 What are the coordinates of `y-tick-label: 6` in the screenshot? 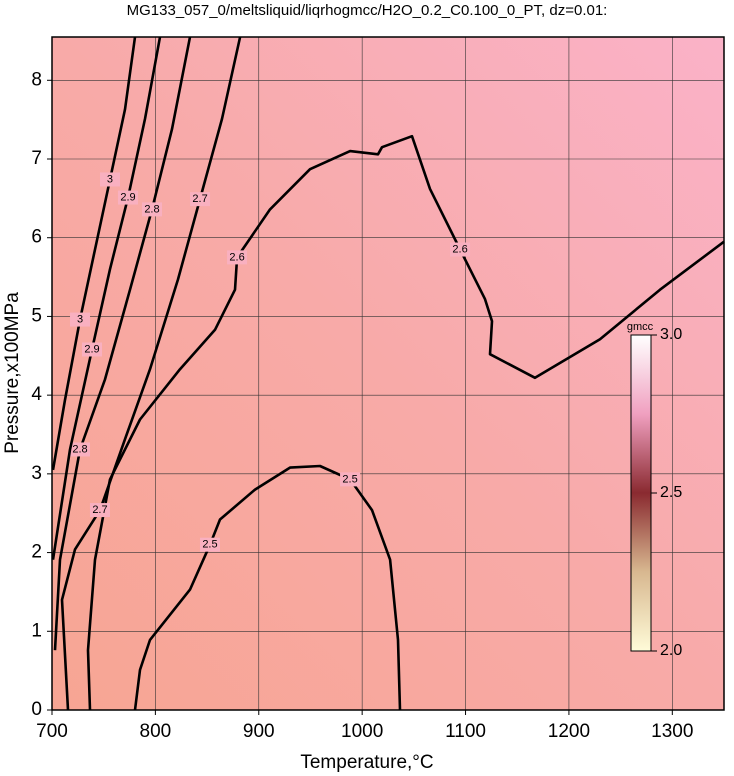 It's located at (36, 237).